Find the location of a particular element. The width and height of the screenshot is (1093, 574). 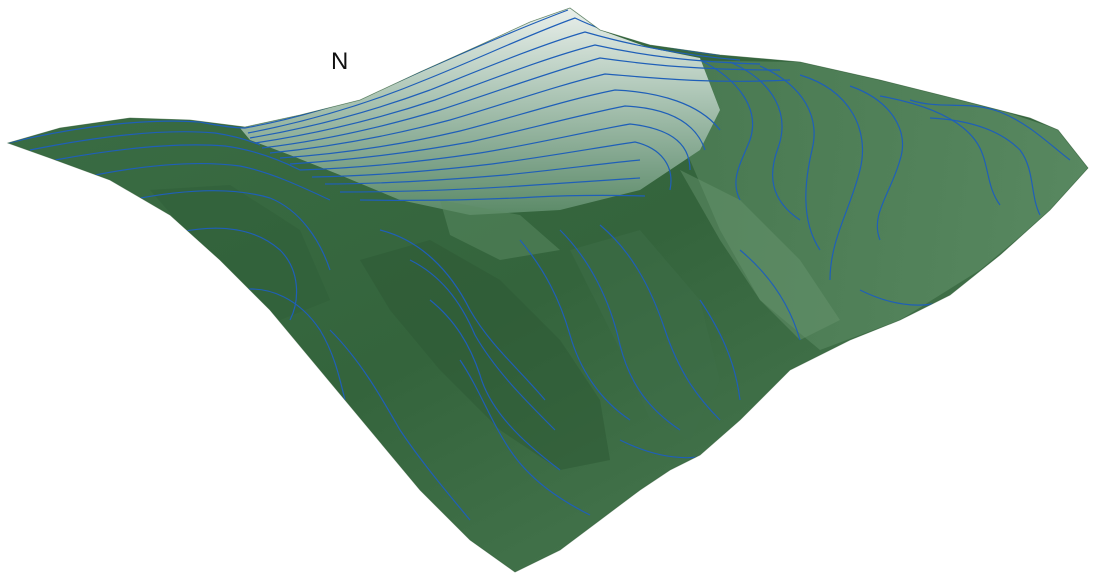

north-arrow-label: N is located at coordinates (340, 61).